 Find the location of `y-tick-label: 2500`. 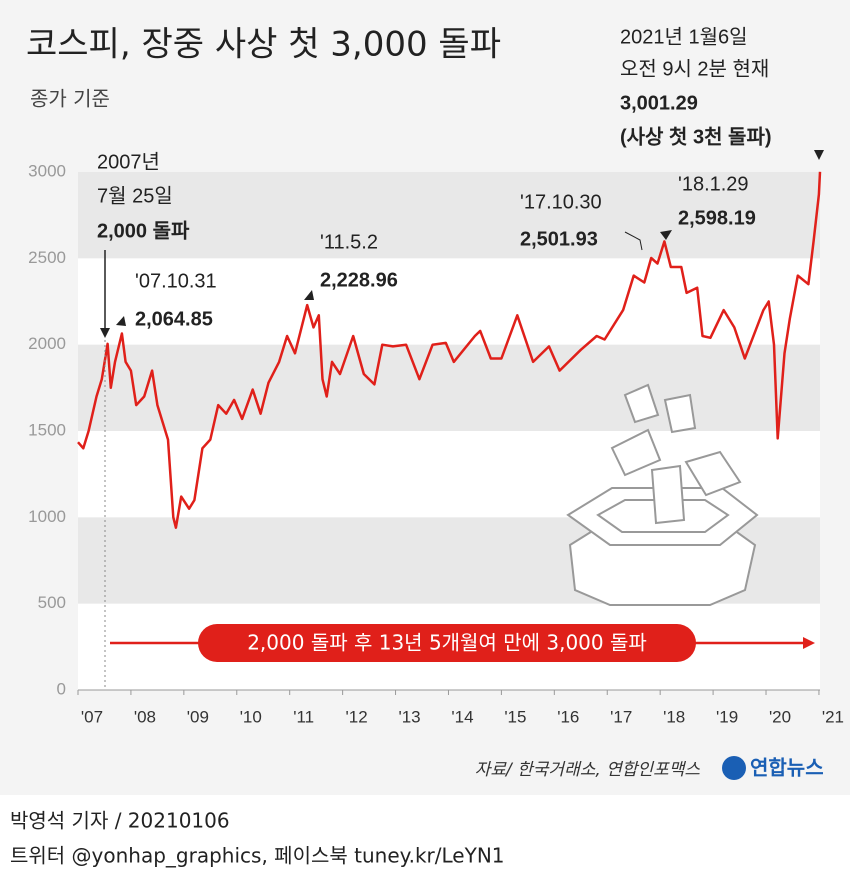

y-tick-label: 2500 is located at coordinates (47, 257).